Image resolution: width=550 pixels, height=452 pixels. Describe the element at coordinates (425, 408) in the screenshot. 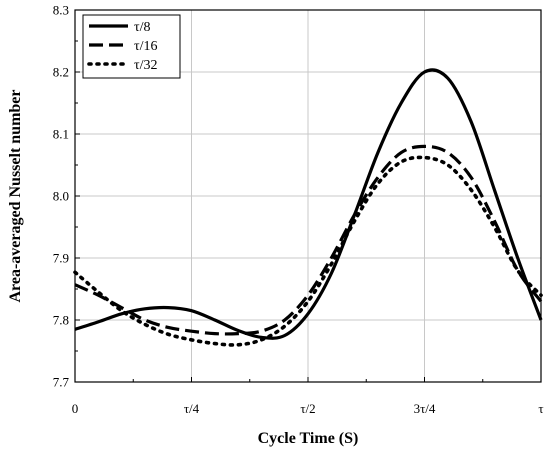

I see `x-tick-label-3: 3τ/4` at that location.